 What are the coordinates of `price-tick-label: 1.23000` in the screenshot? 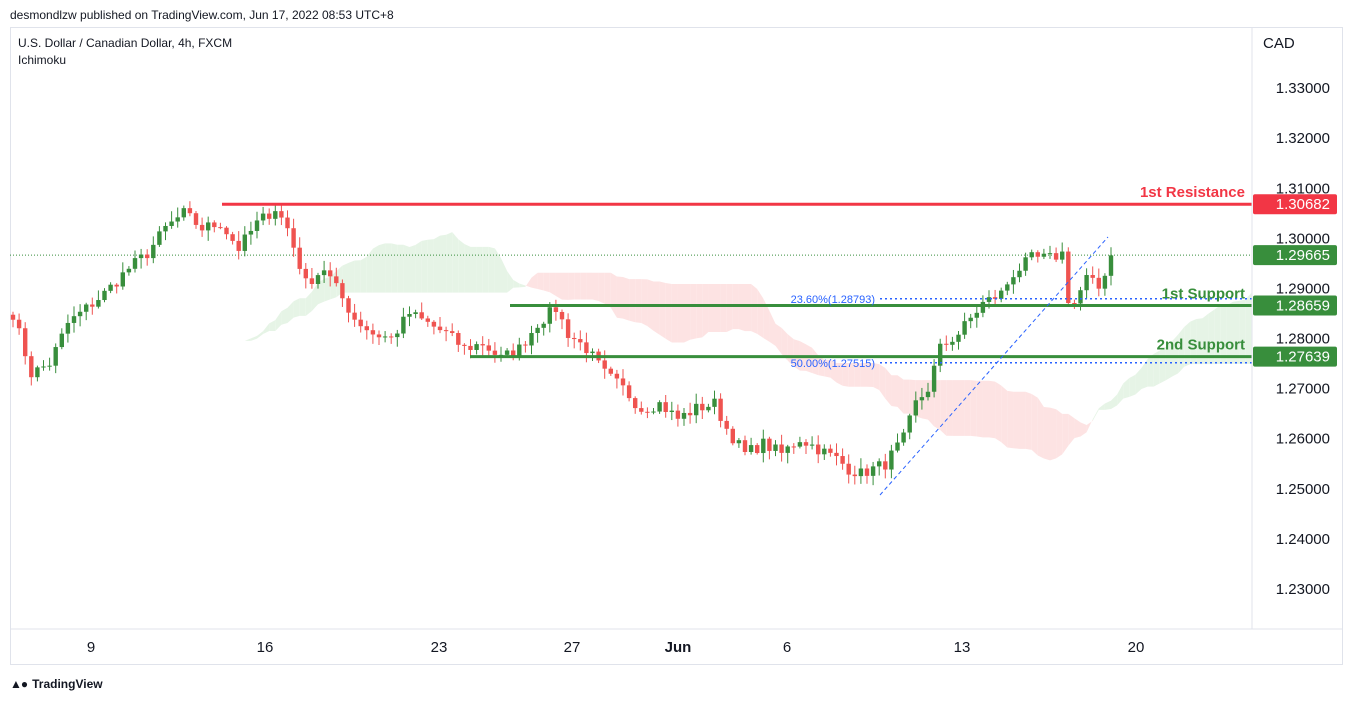 It's located at (1303, 589).